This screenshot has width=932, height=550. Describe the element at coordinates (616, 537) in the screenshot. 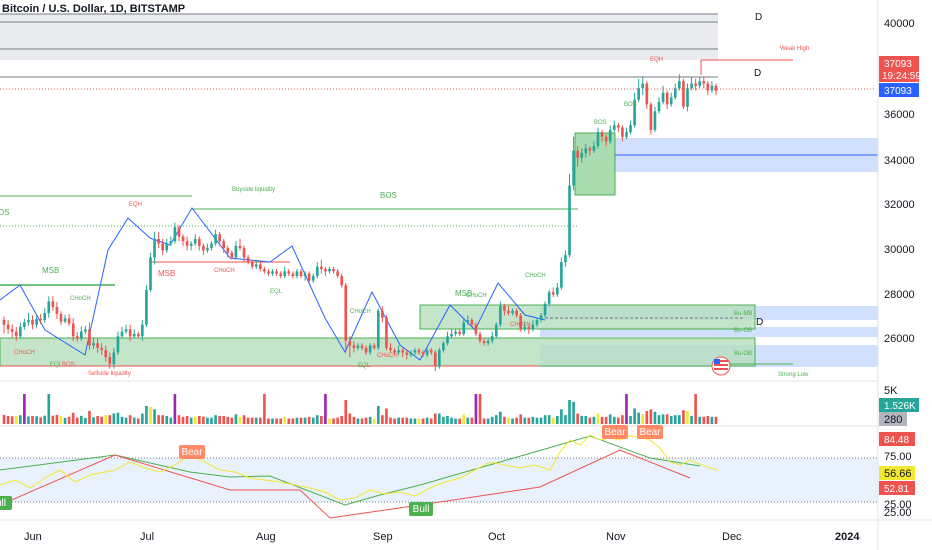

I see `x-tick-nov: Nov` at that location.